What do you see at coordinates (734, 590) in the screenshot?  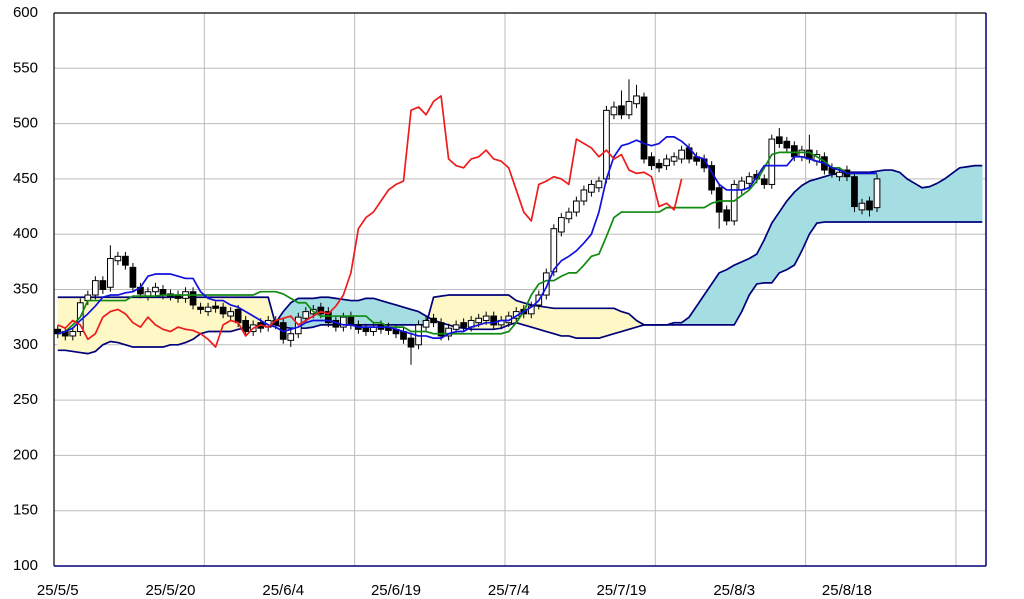 I see `x-tick-label: 25/8/3` at bounding box center [734, 590].